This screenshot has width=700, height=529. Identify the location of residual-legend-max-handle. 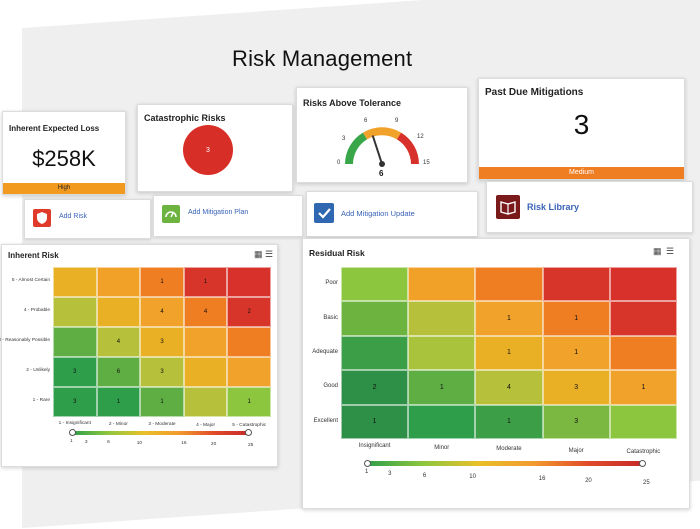
(642, 463).